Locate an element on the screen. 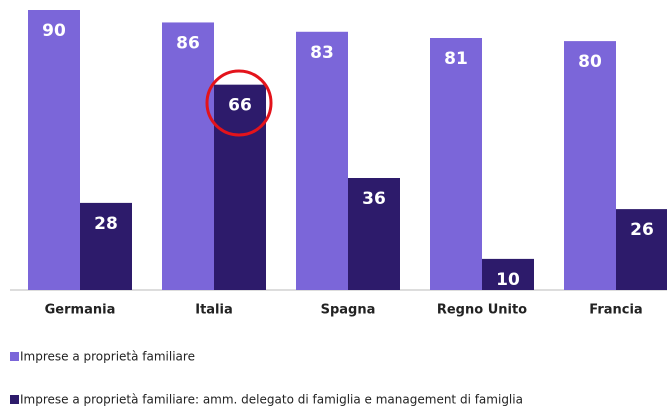 Image resolution: width=667 pixels, height=412 pixels. data-label: 80 is located at coordinates (590, 62).